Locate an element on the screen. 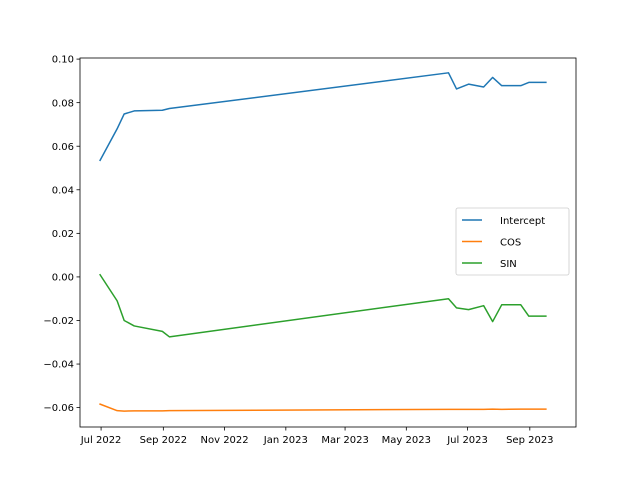 Image resolution: width=640 pixels, height=480 pixels. x-tick-label: Jan 2023 is located at coordinates (285, 440).